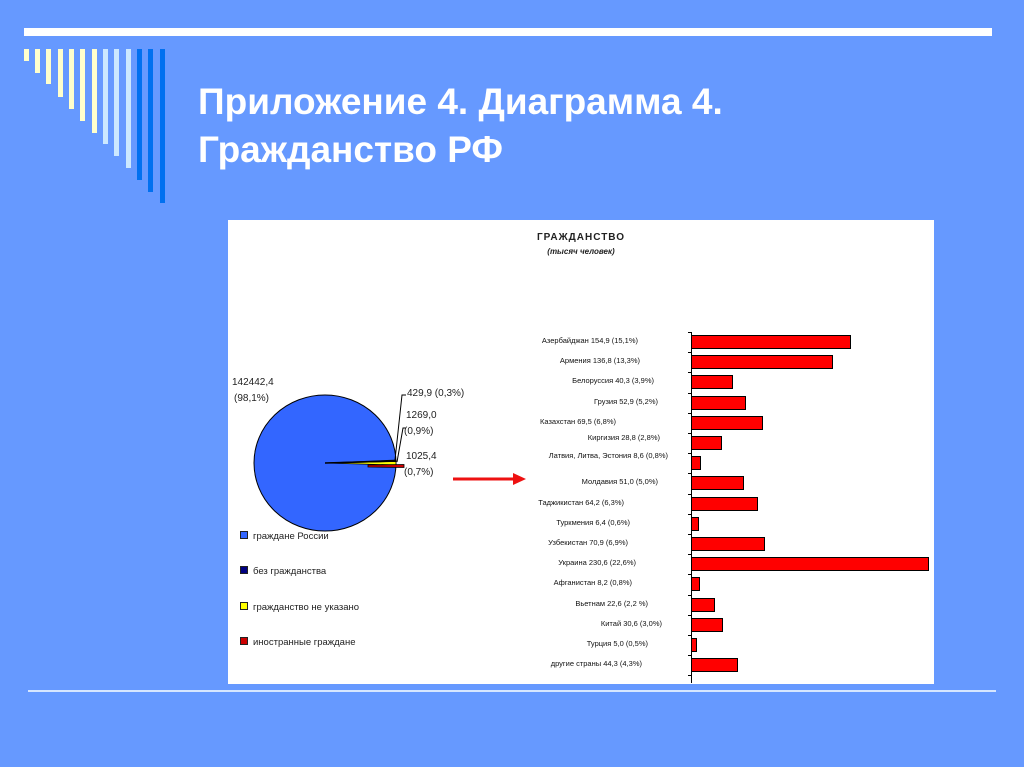 This screenshot has height=767, width=1024. Describe the element at coordinates (253, 382) in the screenshot. I see `pie-label-russia-value: 142442,4` at that location.